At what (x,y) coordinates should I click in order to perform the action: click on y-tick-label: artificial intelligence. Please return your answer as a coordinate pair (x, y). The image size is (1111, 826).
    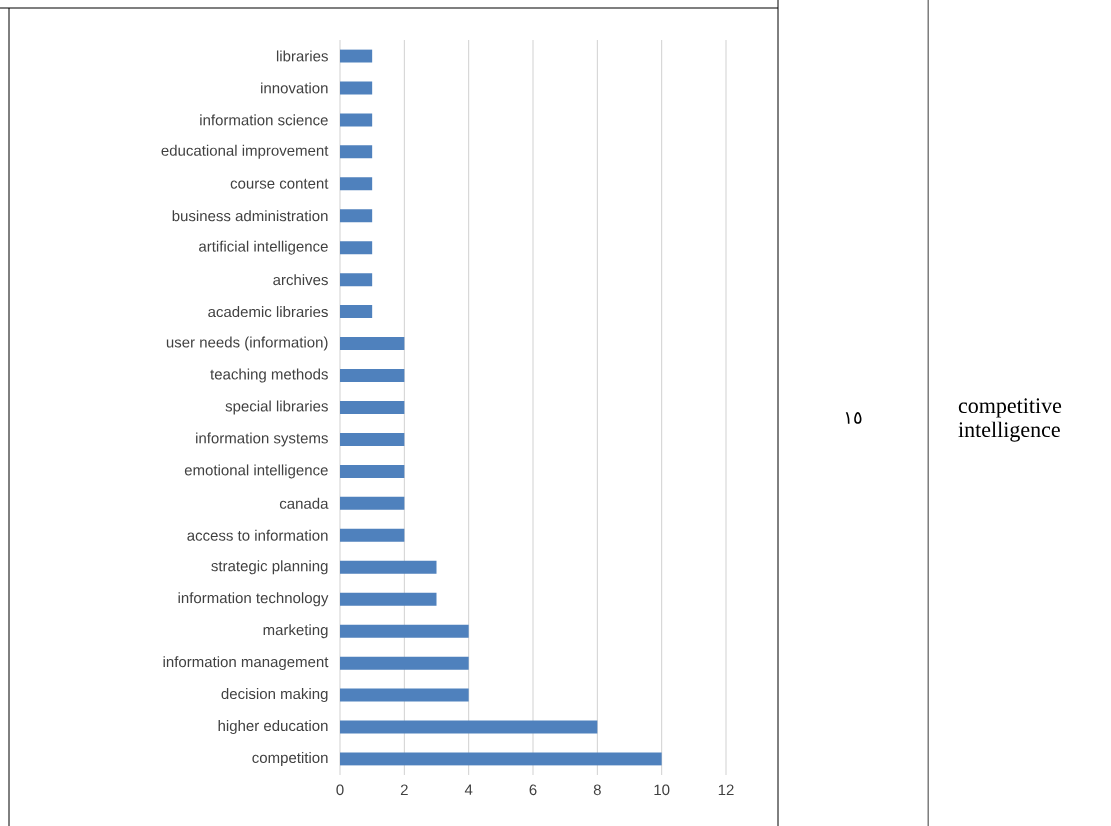
    Looking at the image, I should click on (263, 247).